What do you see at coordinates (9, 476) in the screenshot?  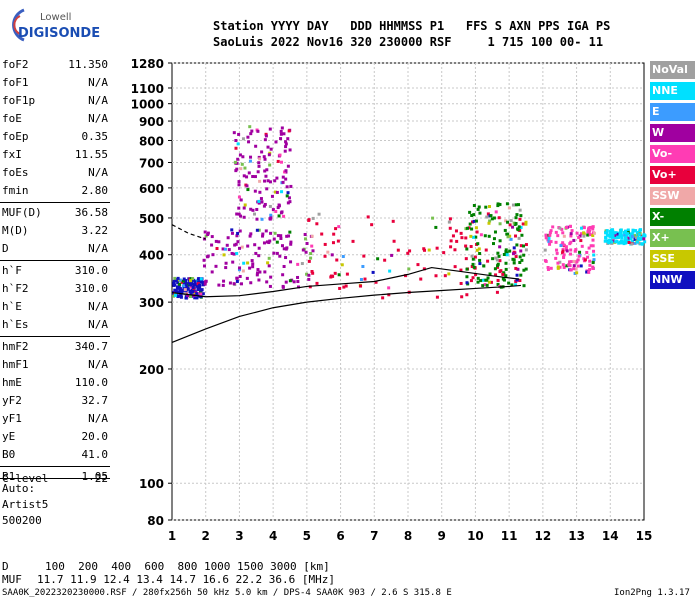 I see `param-name: B1` at bounding box center [9, 476].